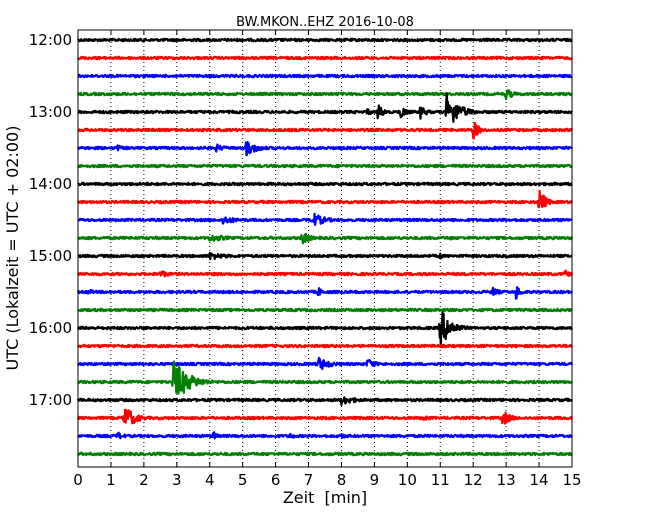 The height and width of the screenshot is (520, 650). Describe the element at coordinates (50, 40) in the screenshot. I see `y-tick-label: 12:00` at that location.